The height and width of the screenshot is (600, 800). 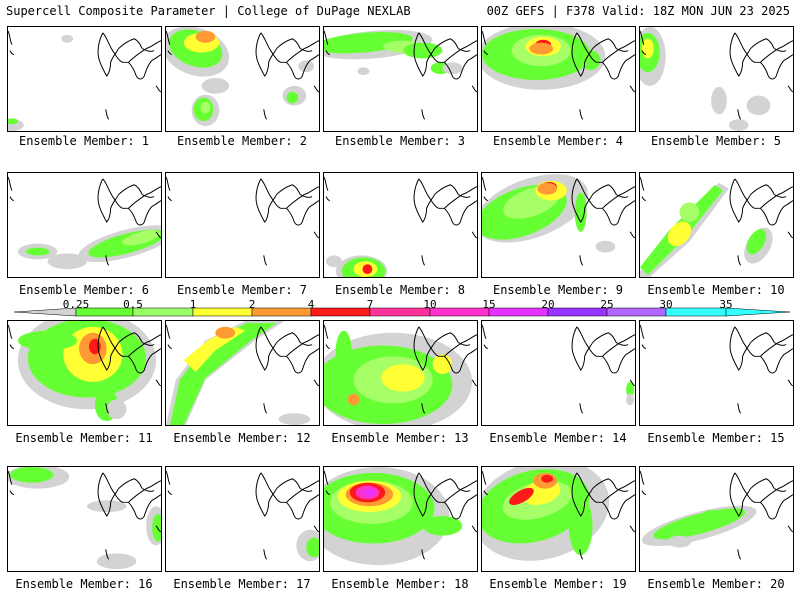 I want to click on ensemble-member-label: Ensemble Member: 4, so click(x=558, y=141).